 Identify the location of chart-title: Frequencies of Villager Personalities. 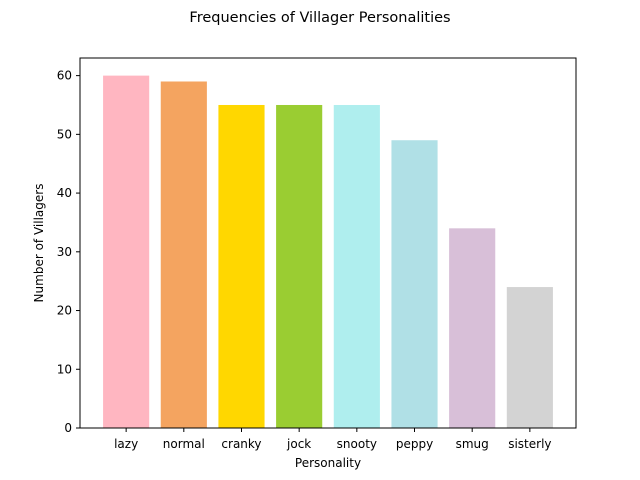
(319, 18).